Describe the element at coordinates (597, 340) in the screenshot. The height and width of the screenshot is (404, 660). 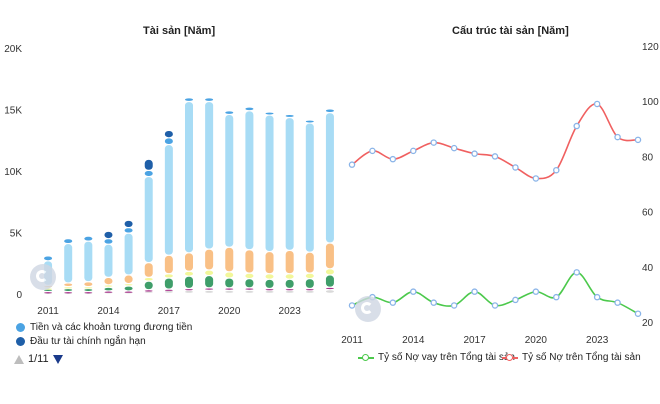
I see `x-tick-label: 2023` at that location.